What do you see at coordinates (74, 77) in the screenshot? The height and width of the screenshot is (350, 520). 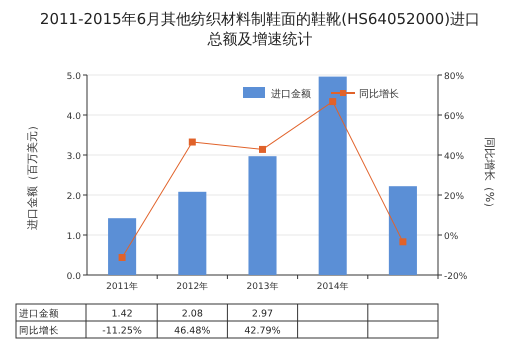 I see `y-tick-label: 5.0` at bounding box center [74, 77].